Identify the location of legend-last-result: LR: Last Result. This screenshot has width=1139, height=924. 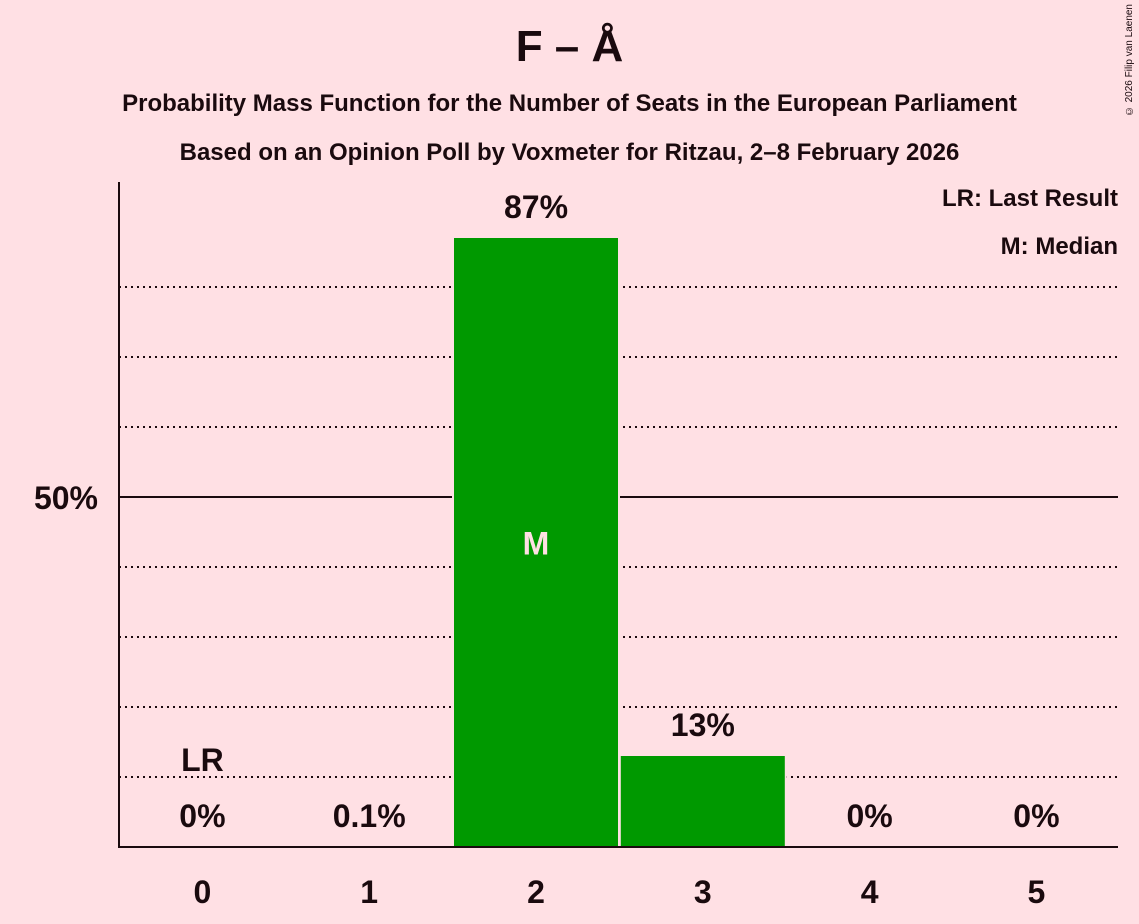
(1029, 198).